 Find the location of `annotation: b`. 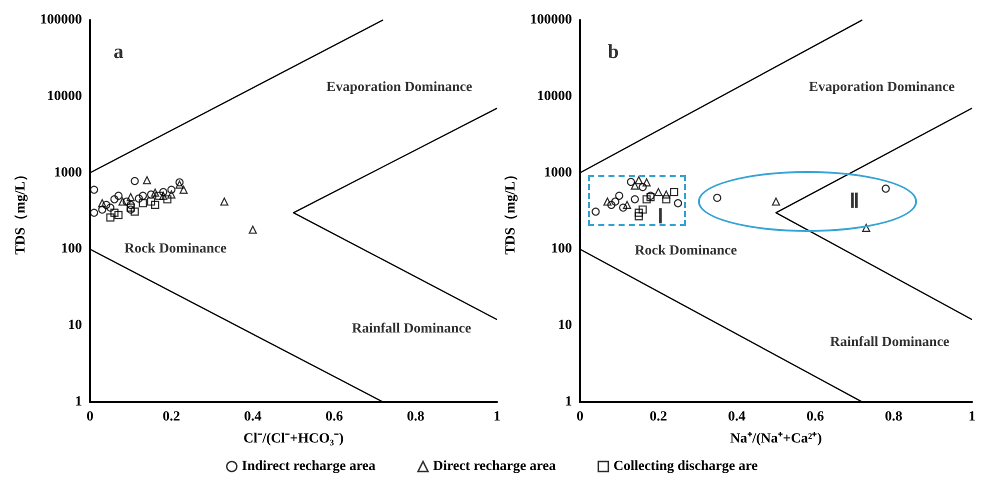

annotation: b is located at coordinates (613, 52).